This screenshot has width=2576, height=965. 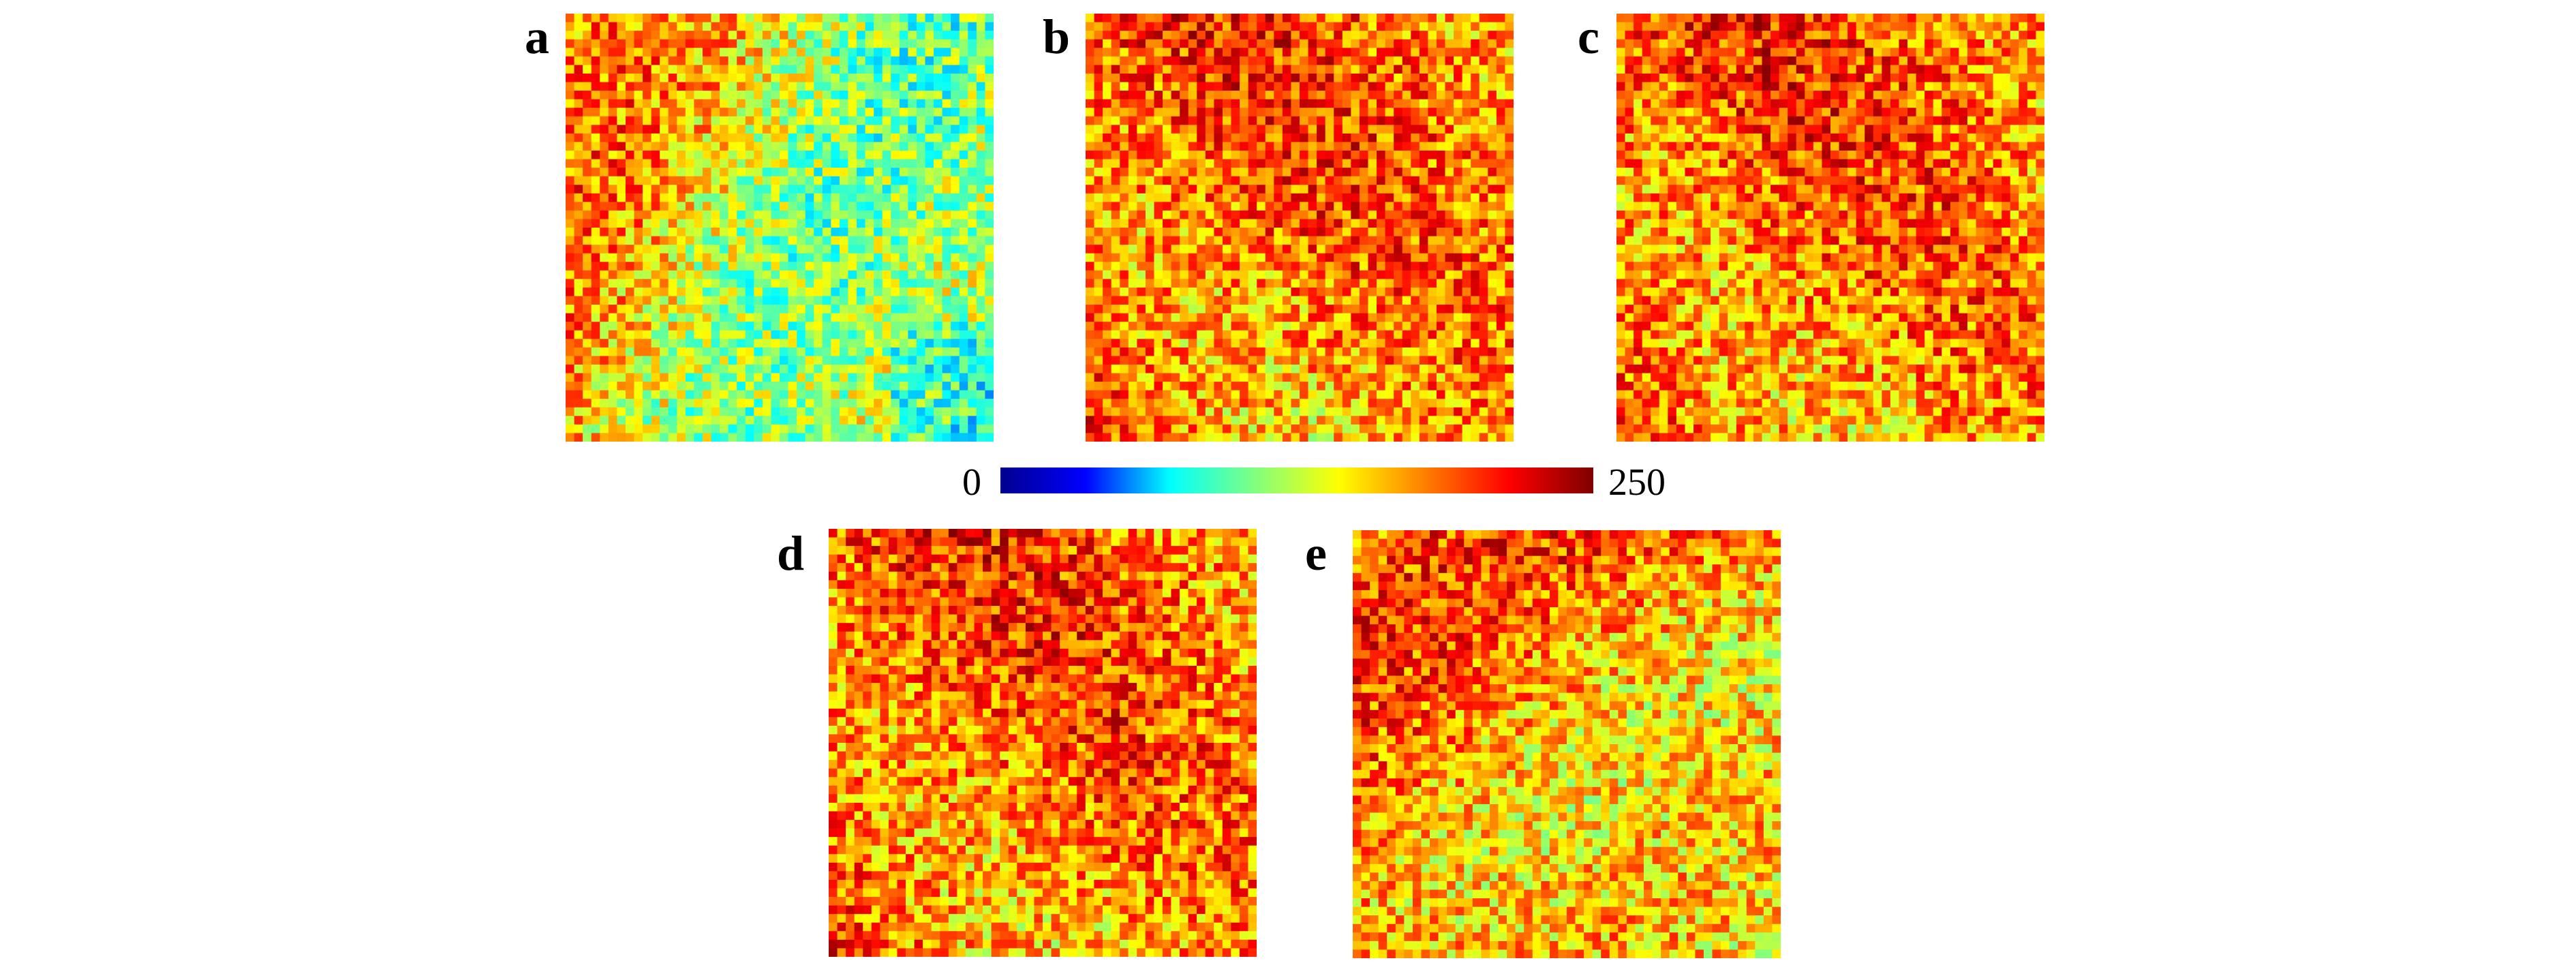 I want to click on heatmap-image-c, so click(x=1830, y=228).